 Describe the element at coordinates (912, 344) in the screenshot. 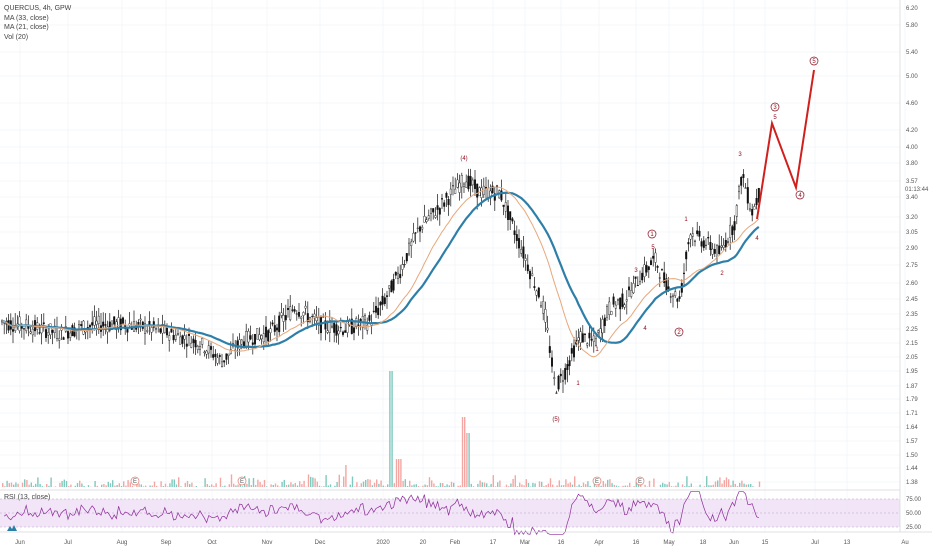

I see `price-tick-label: 2.15` at that location.